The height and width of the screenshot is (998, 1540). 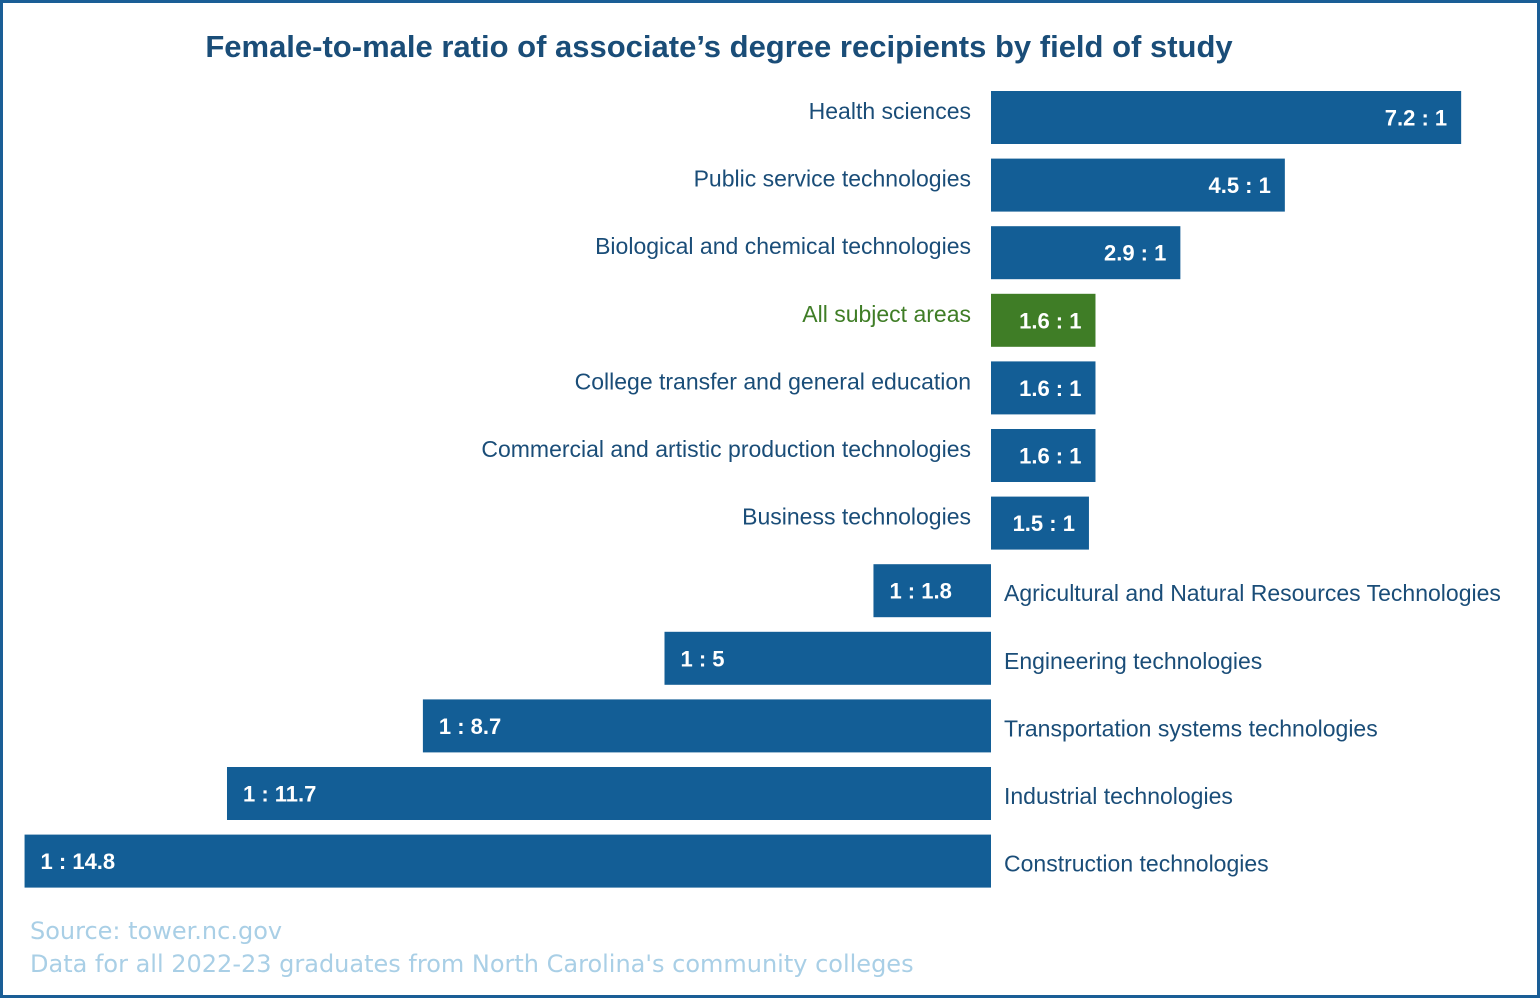 I want to click on category-label-8: Engineering technologies, so click(x=1133, y=661).